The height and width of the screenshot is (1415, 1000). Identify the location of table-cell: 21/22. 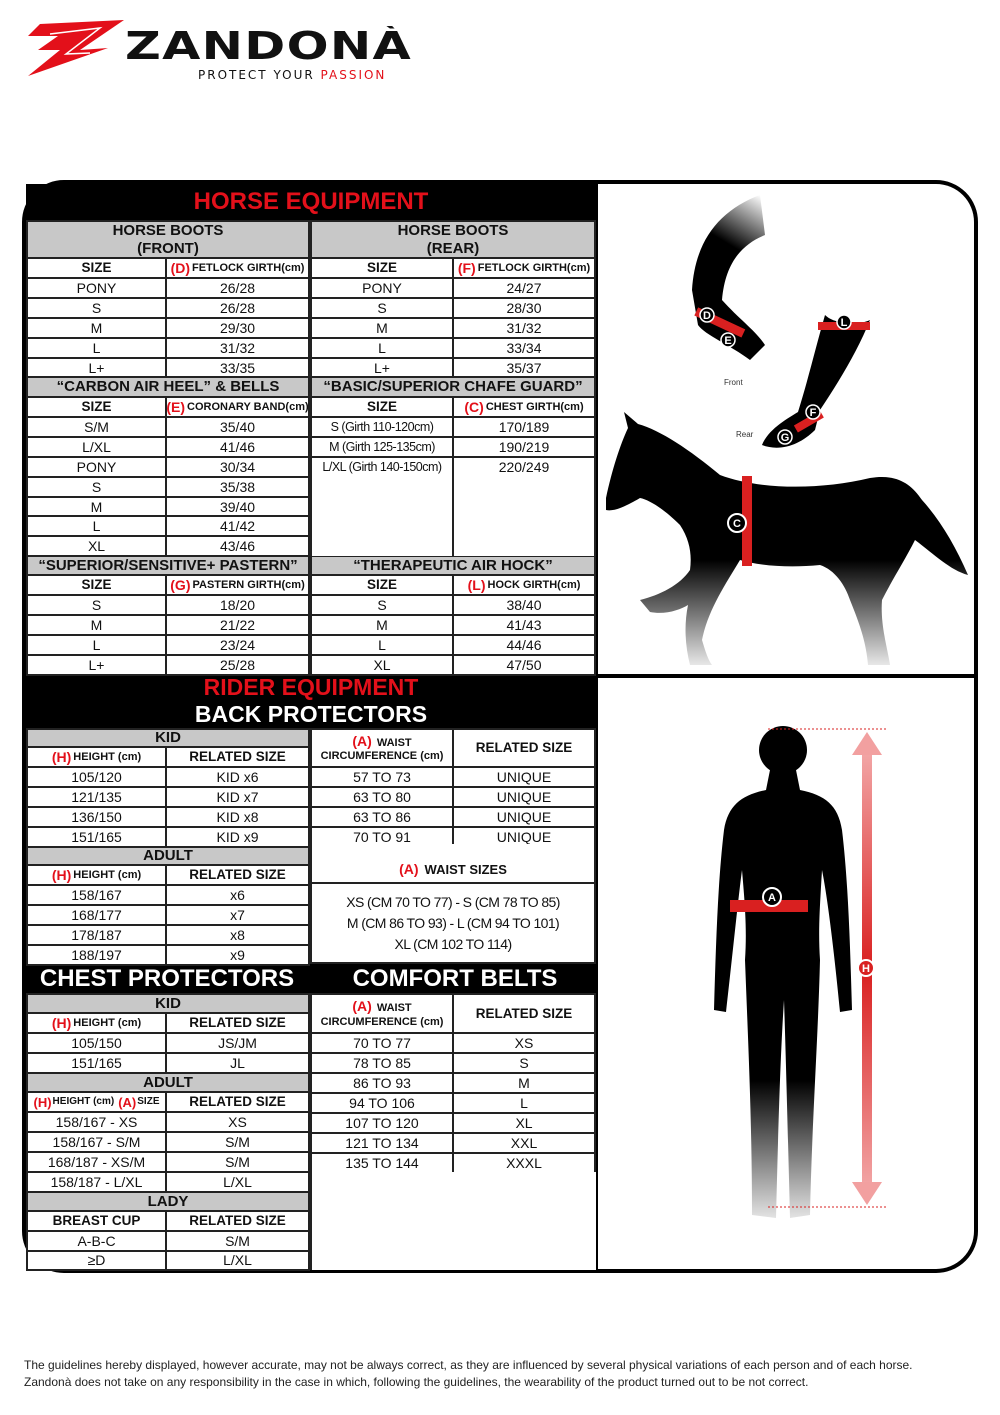
(238, 626).